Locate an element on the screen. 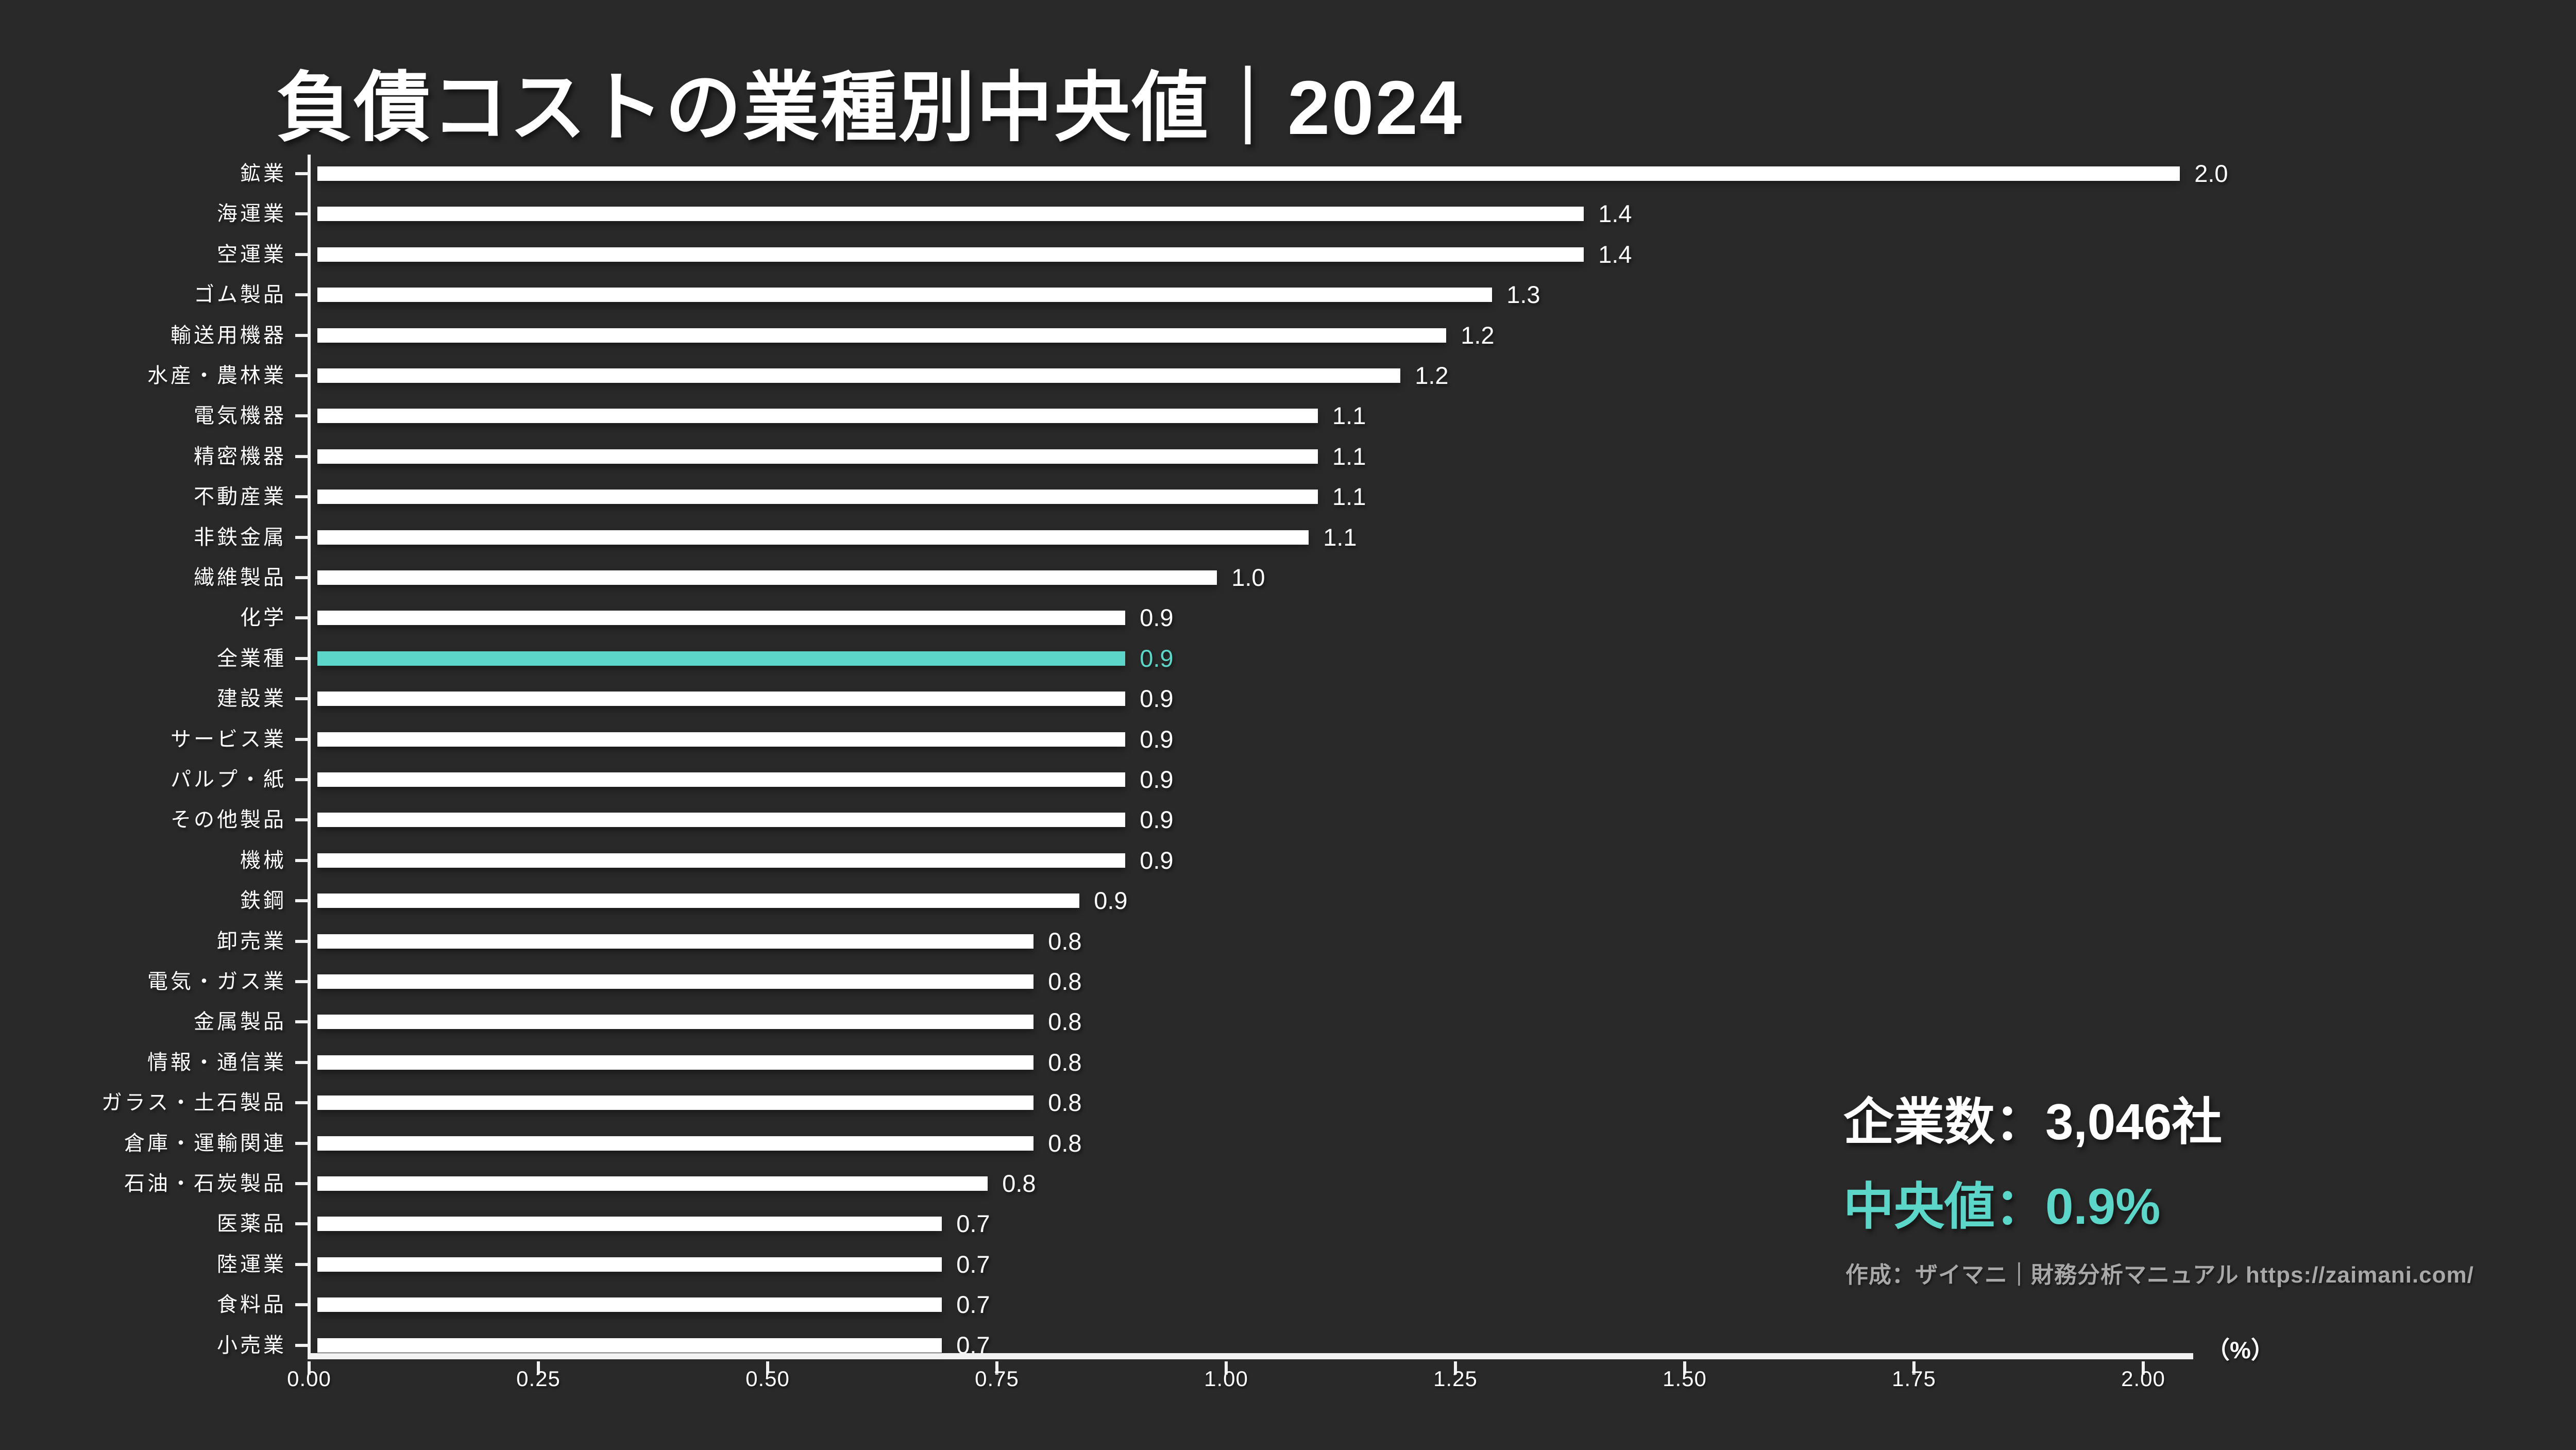 The width and height of the screenshot is (2576, 1450). category-label: 精密機器 is located at coordinates (240, 457).